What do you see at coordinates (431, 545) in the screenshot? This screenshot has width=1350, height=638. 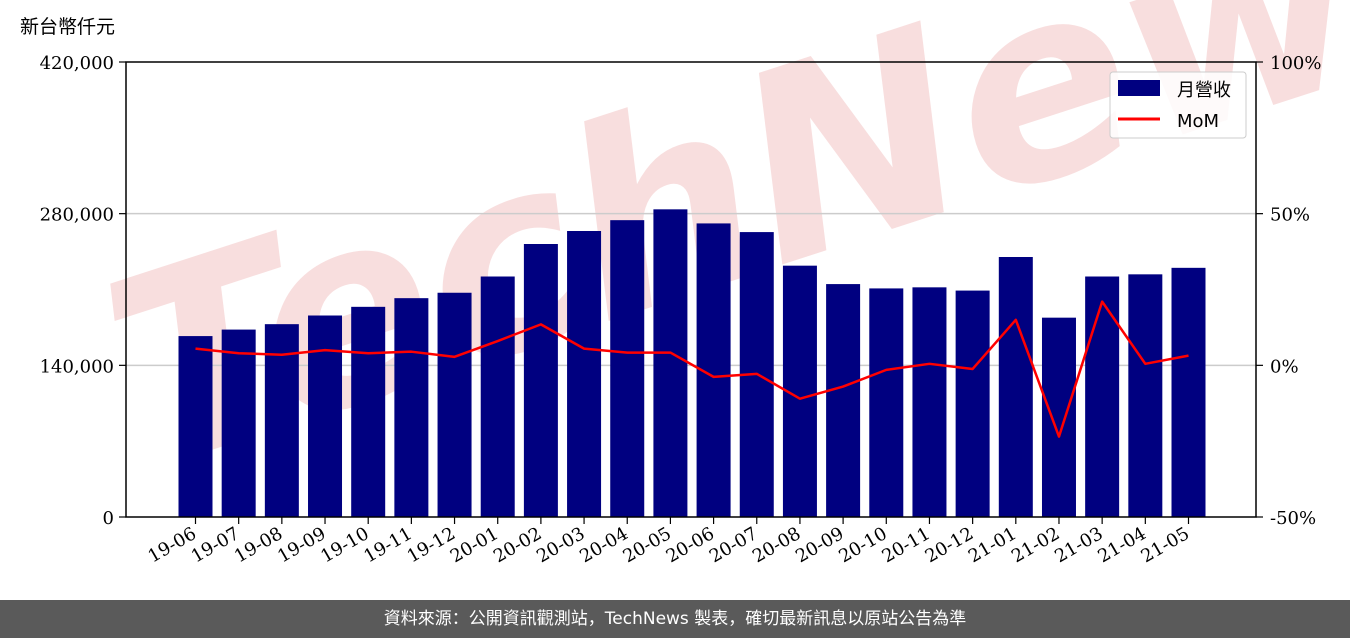 I see `x-tick-label: 19-12` at bounding box center [431, 545].